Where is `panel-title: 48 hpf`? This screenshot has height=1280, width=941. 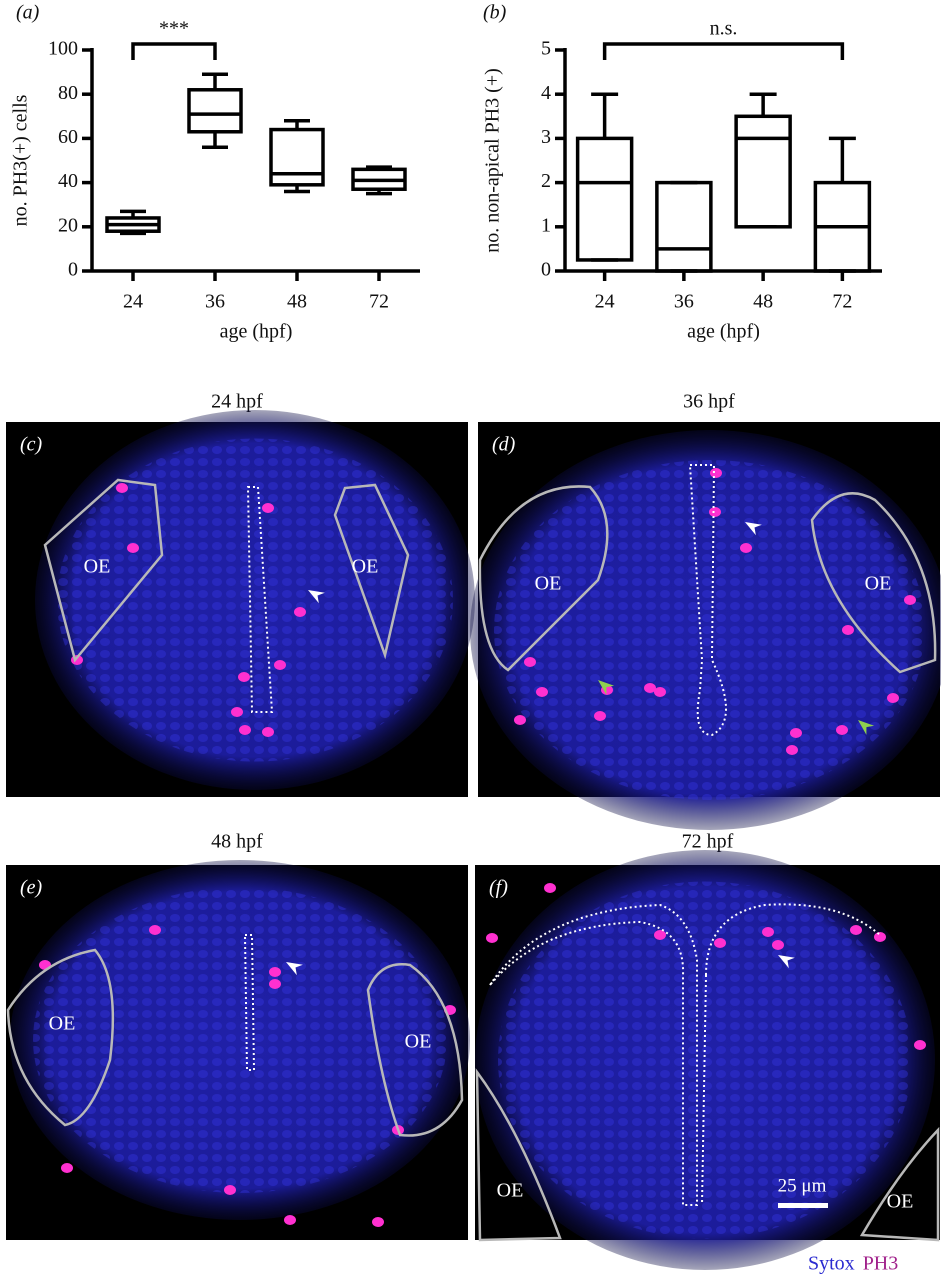
panel-title: 48 hpf is located at coordinates (237, 842).